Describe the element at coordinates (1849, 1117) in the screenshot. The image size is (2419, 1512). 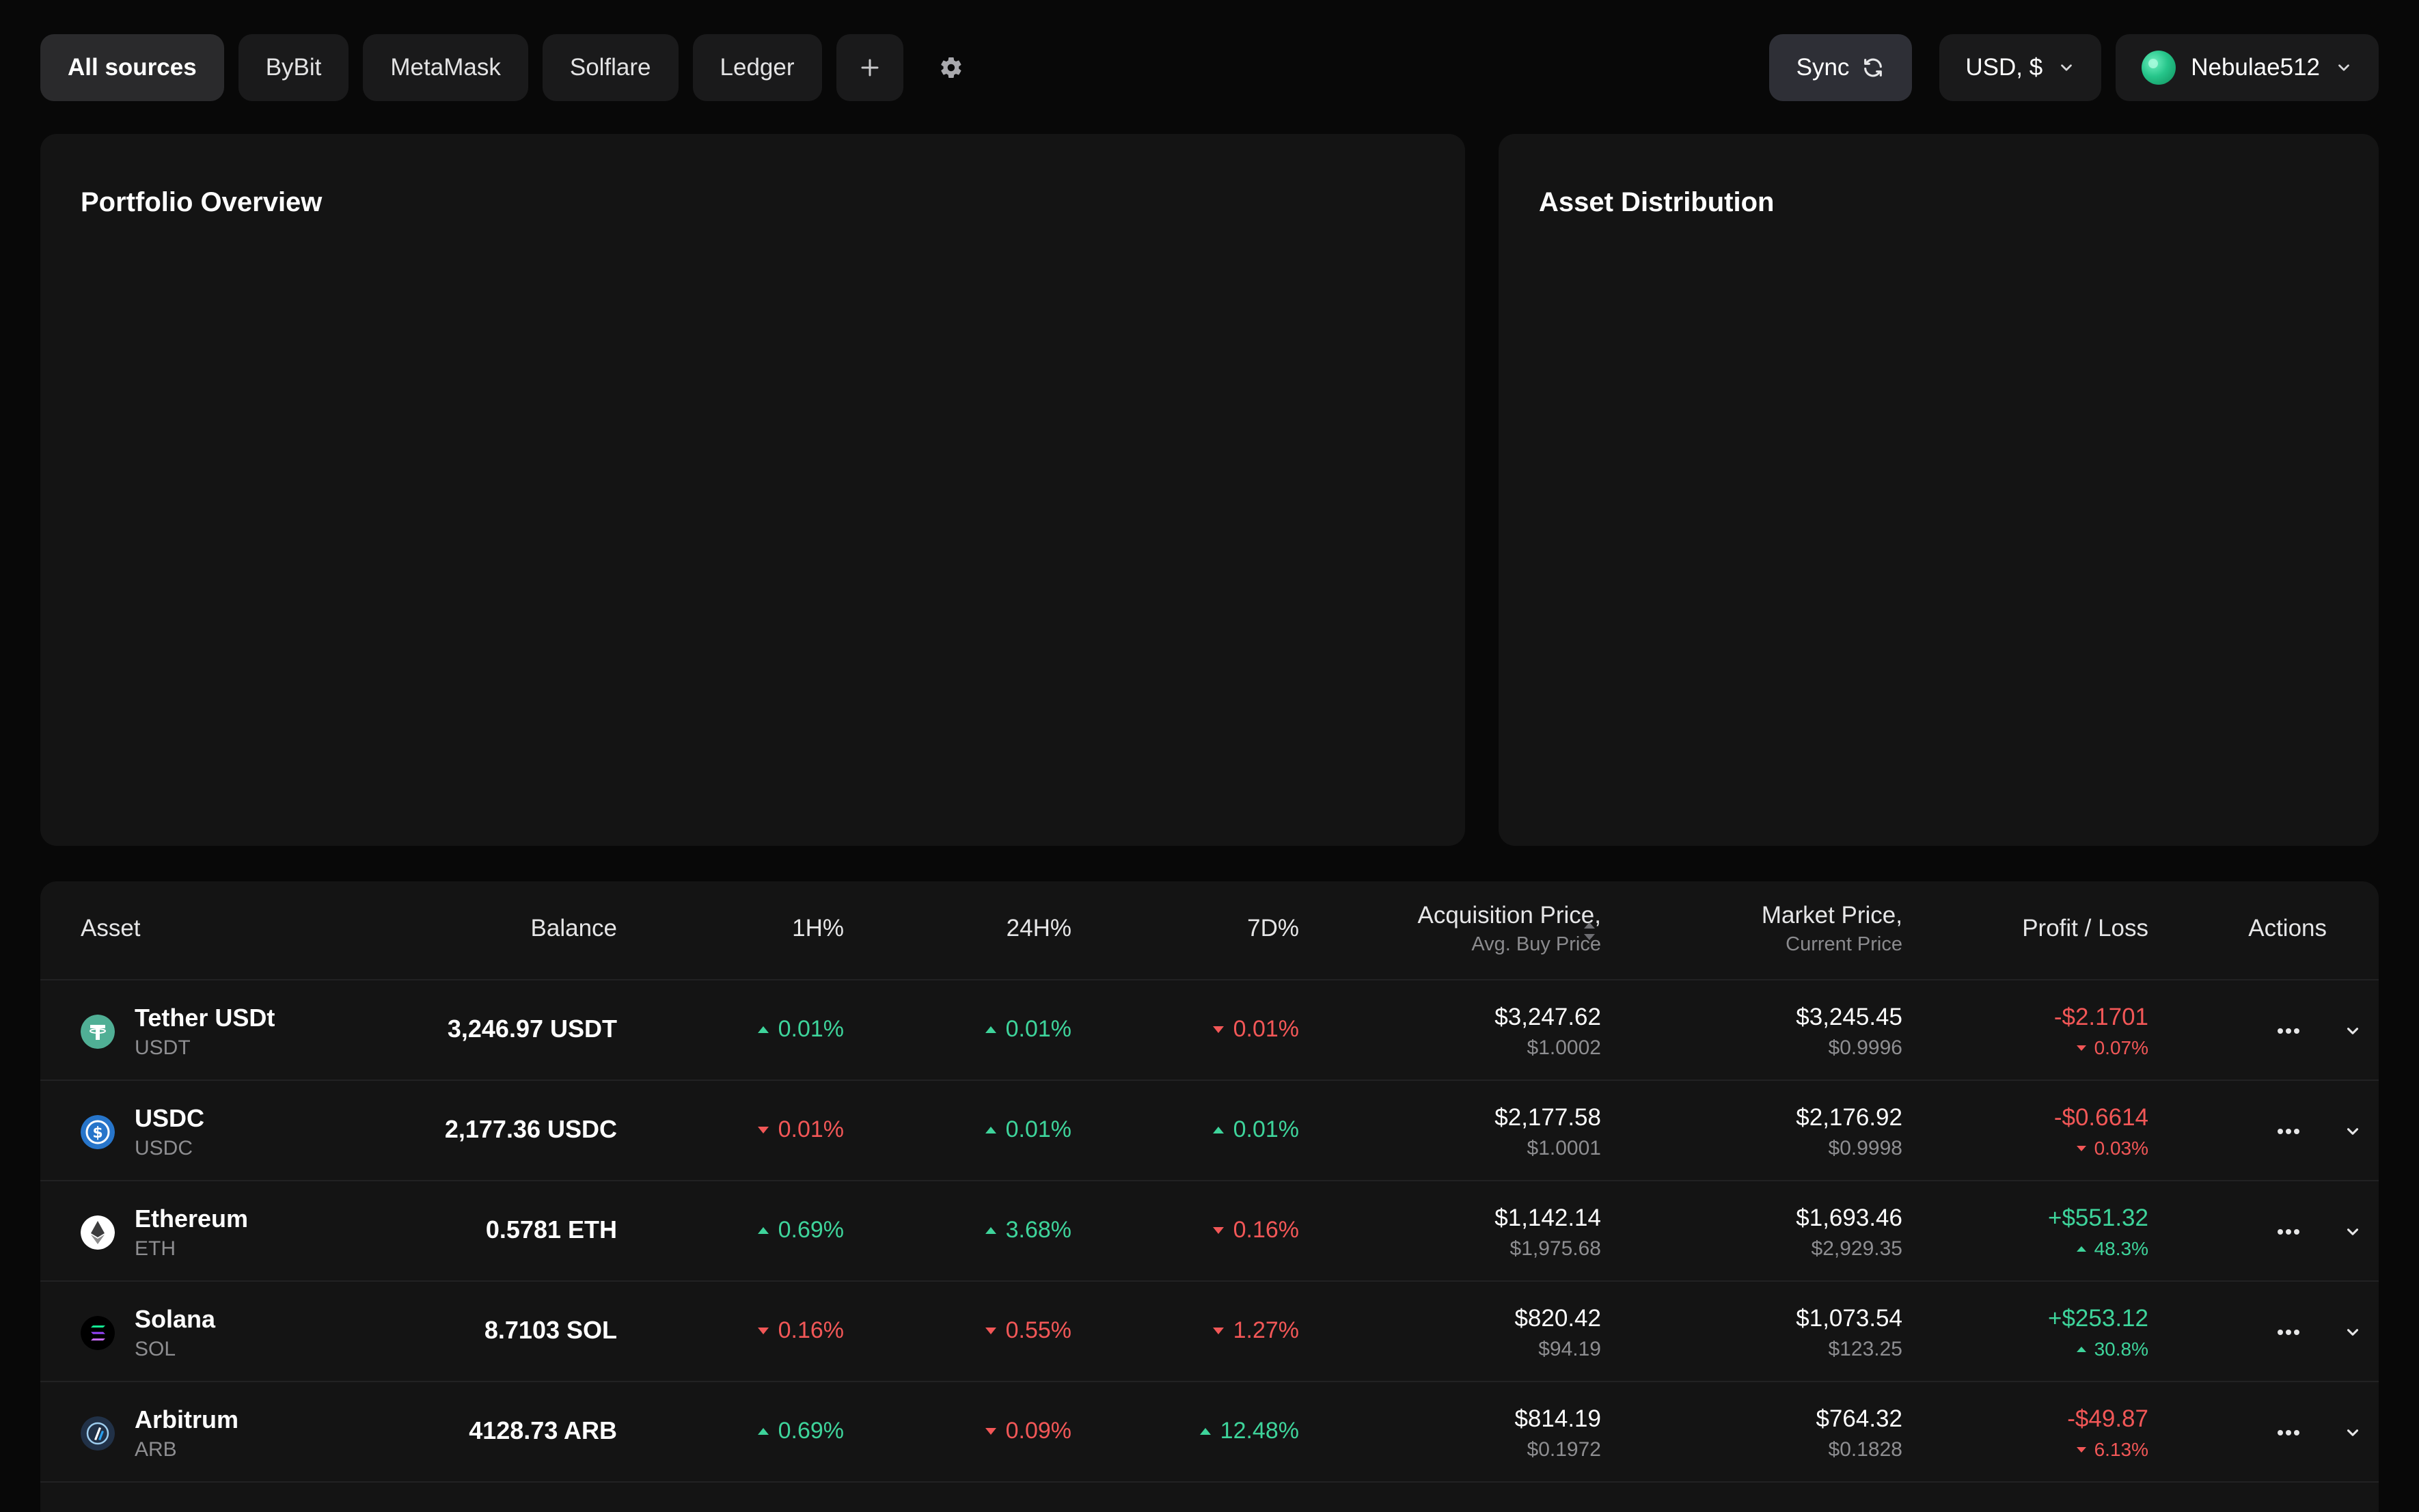
I see `market-total: $2,176.92` at that location.